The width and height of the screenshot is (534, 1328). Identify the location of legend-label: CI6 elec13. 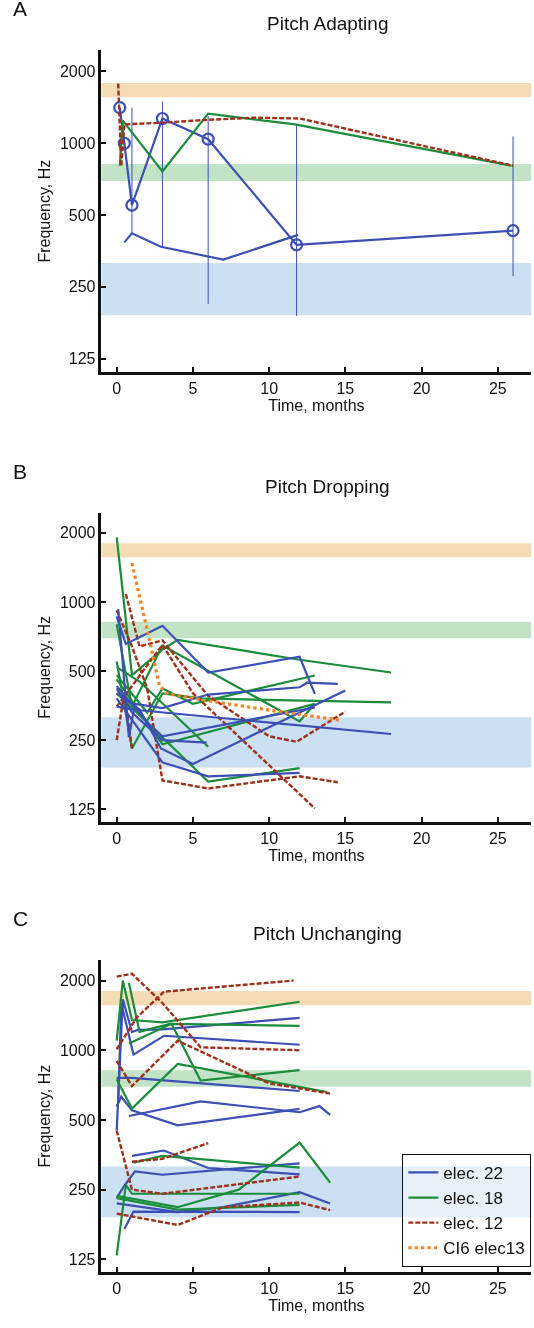
(484, 1249).